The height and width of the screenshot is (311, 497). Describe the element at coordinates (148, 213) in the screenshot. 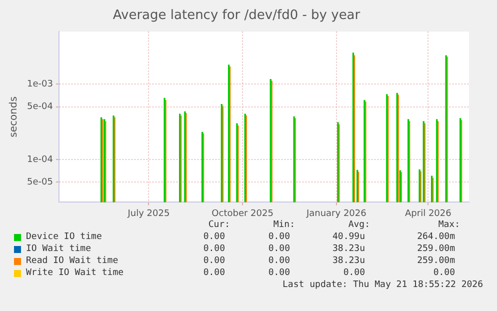

I see `x-tick-label: July 2025` at that location.